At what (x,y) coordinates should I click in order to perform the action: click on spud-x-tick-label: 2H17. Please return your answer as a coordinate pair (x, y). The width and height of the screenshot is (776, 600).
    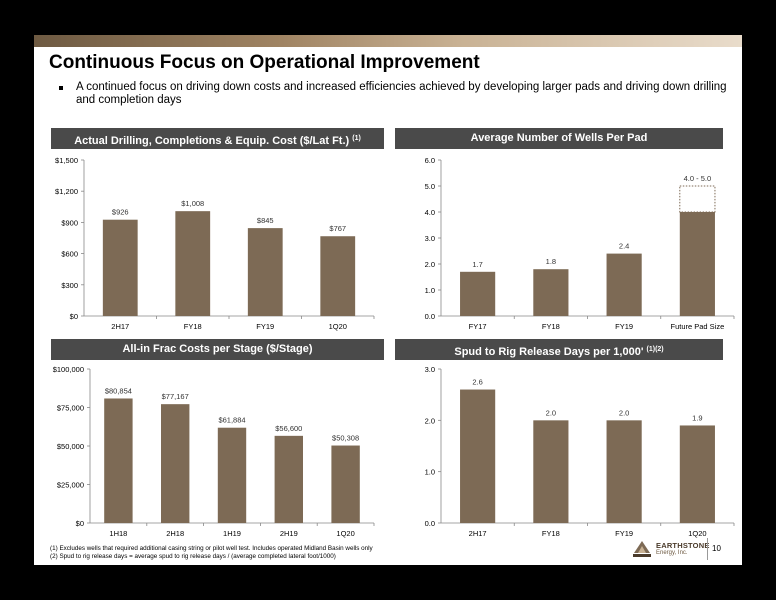
    Looking at the image, I should click on (478, 533).